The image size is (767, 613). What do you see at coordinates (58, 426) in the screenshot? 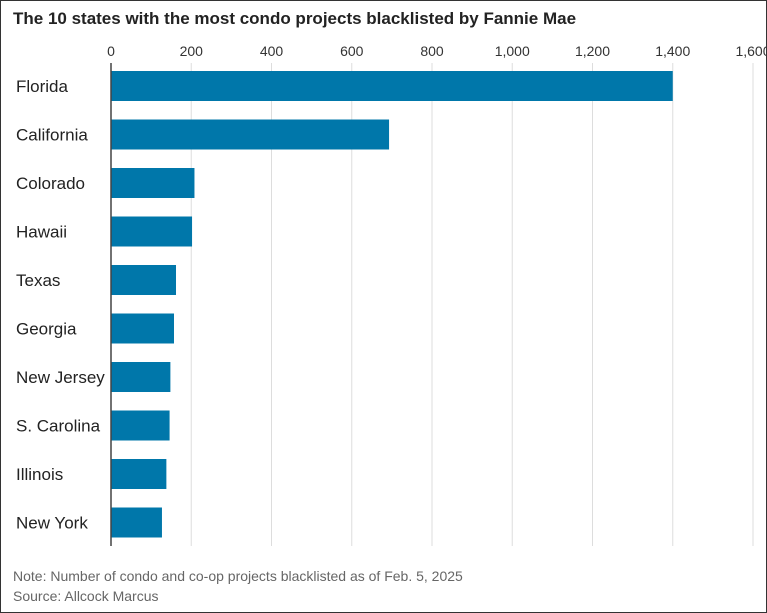
I see `category-label: S. Carolina` at bounding box center [58, 426].